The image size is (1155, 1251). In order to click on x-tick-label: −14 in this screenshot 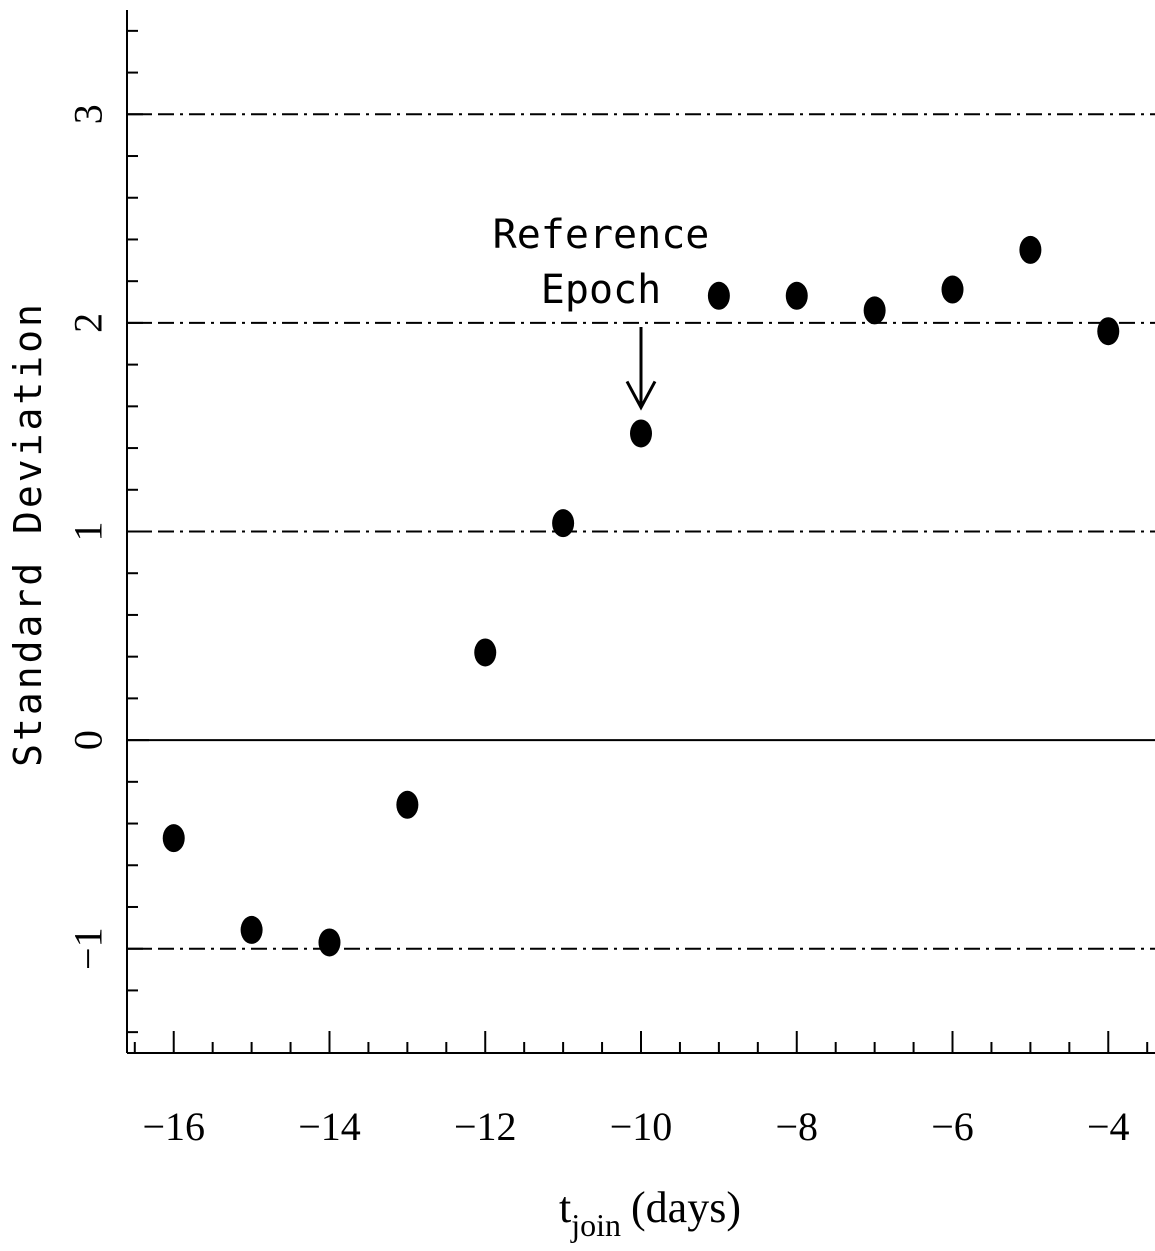, I will do `click(329, 1126)`.